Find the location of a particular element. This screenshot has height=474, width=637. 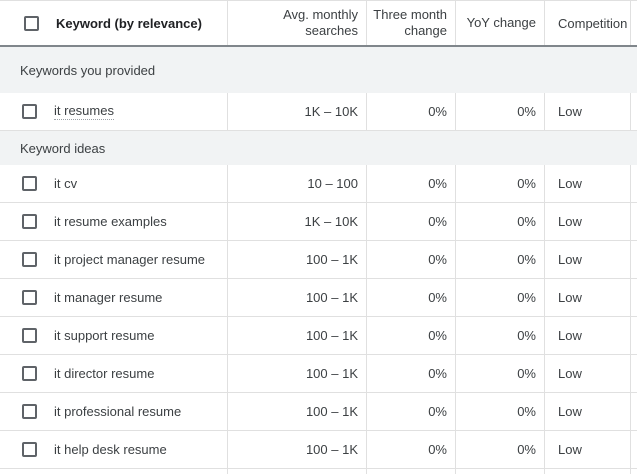

three-month-change-cell is located at coordinates (410, 471).